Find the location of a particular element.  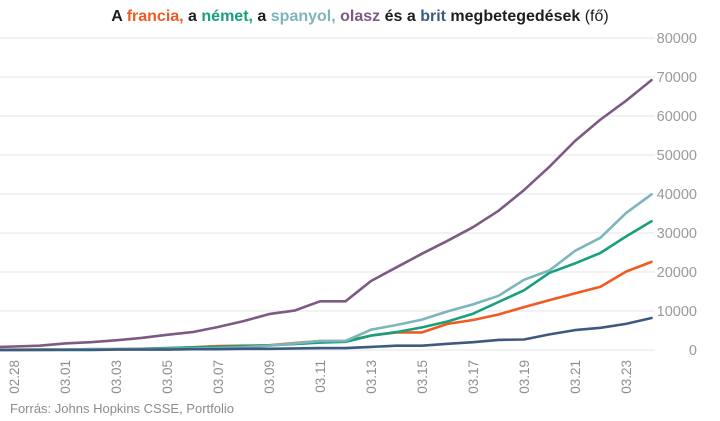

x-tick-label: 03.21 is located at coordinates (575, 377).